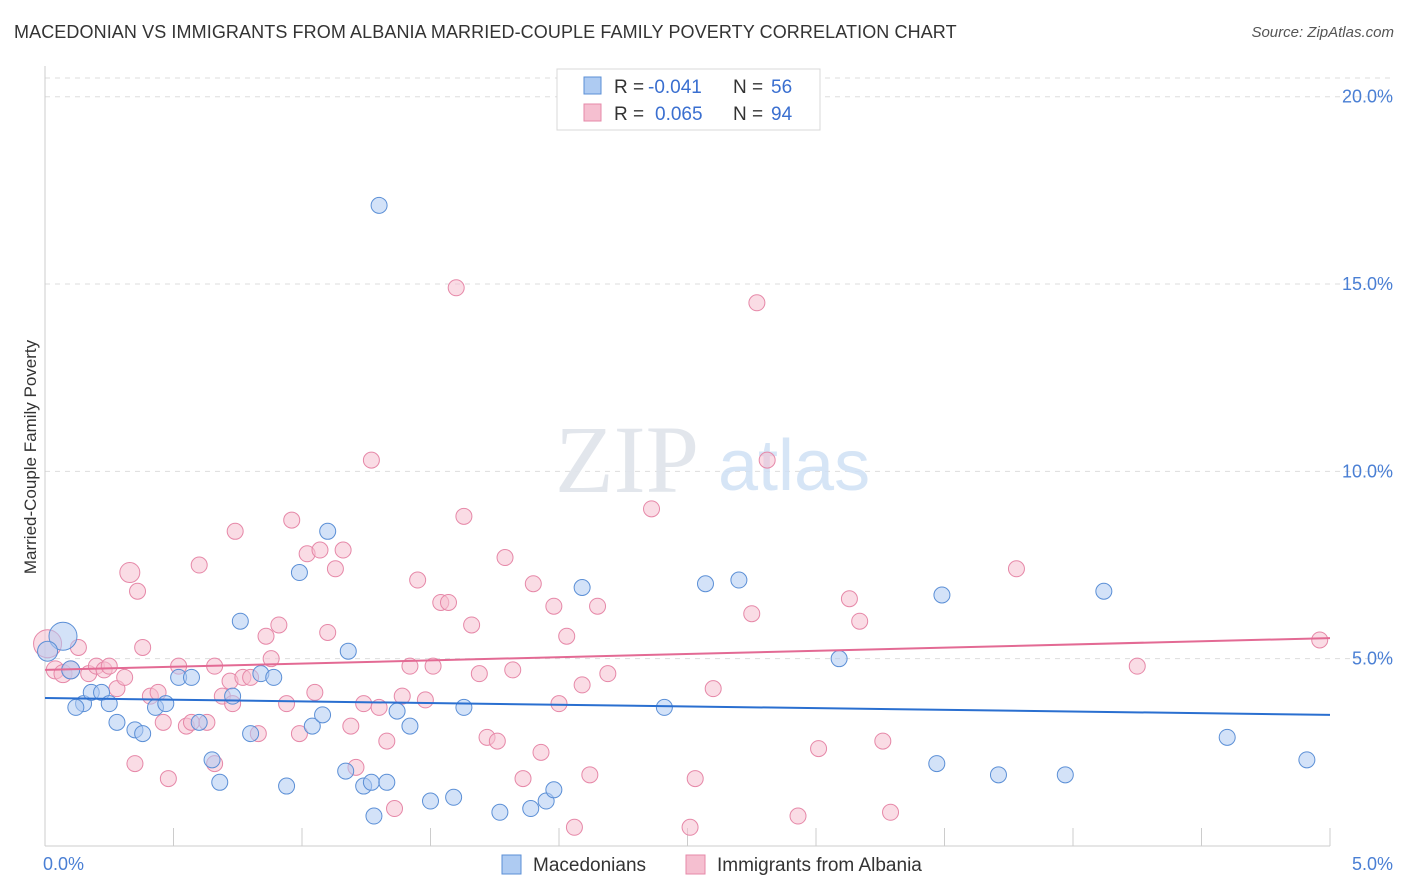 The width and height of the screenshot is (1406, 892). Describe the element at coordinates (511, 864) in the screenshot. I see `series-legend-swatch-blue` at that location.